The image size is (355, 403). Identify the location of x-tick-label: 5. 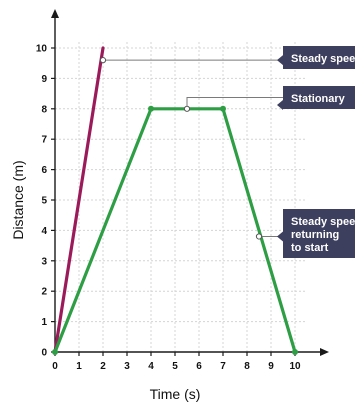
(175, 366).